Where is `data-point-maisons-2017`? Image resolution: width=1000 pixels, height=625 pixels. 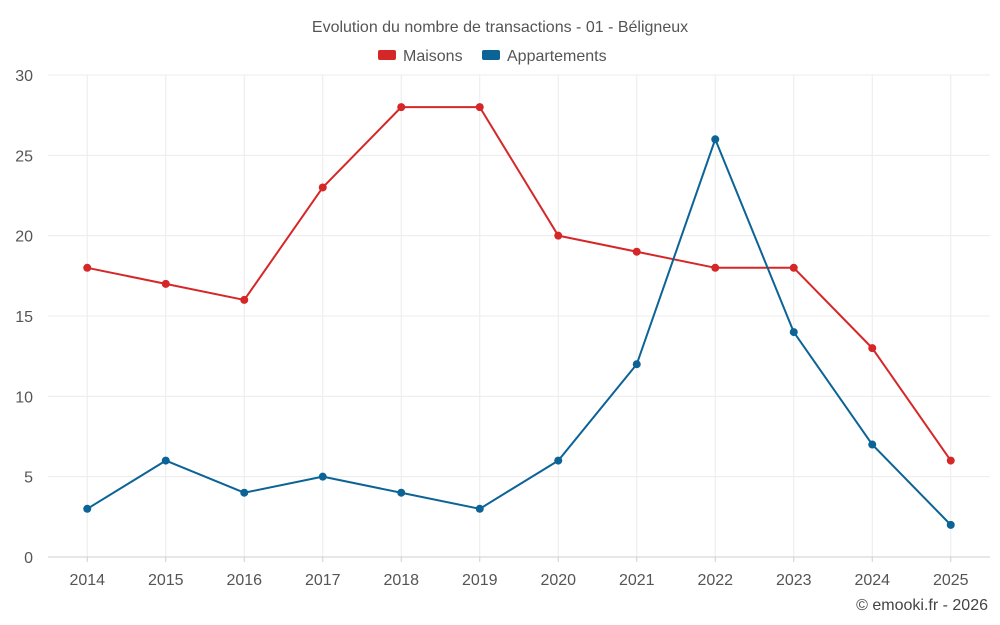 data-point-maisons-2017 is located at coordinates (322, 187).